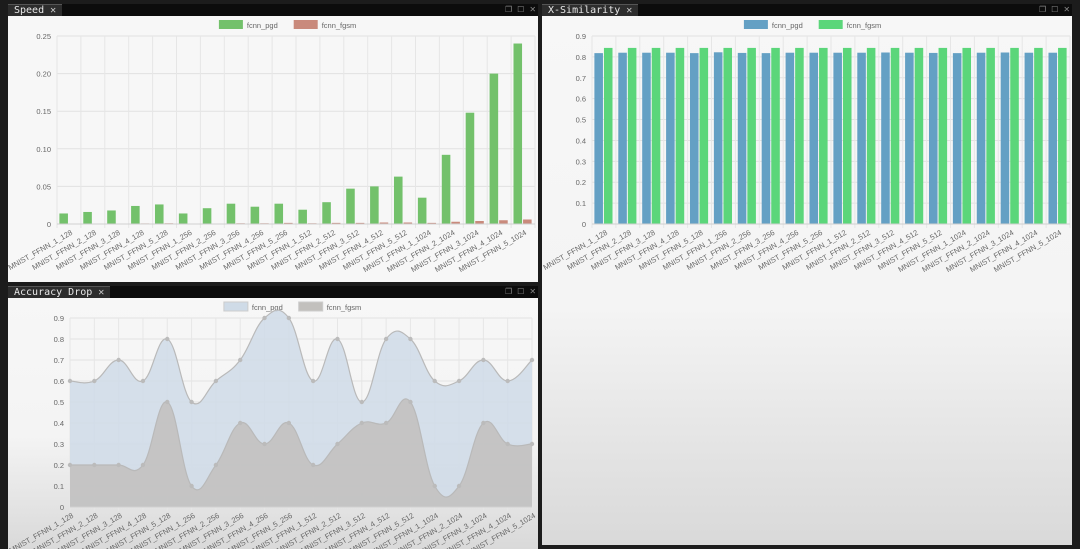  What do you see at coordinates (59, 423) in the screenshot?
I see `y-tick-label: 0.4` at bounding box center [59, 423].